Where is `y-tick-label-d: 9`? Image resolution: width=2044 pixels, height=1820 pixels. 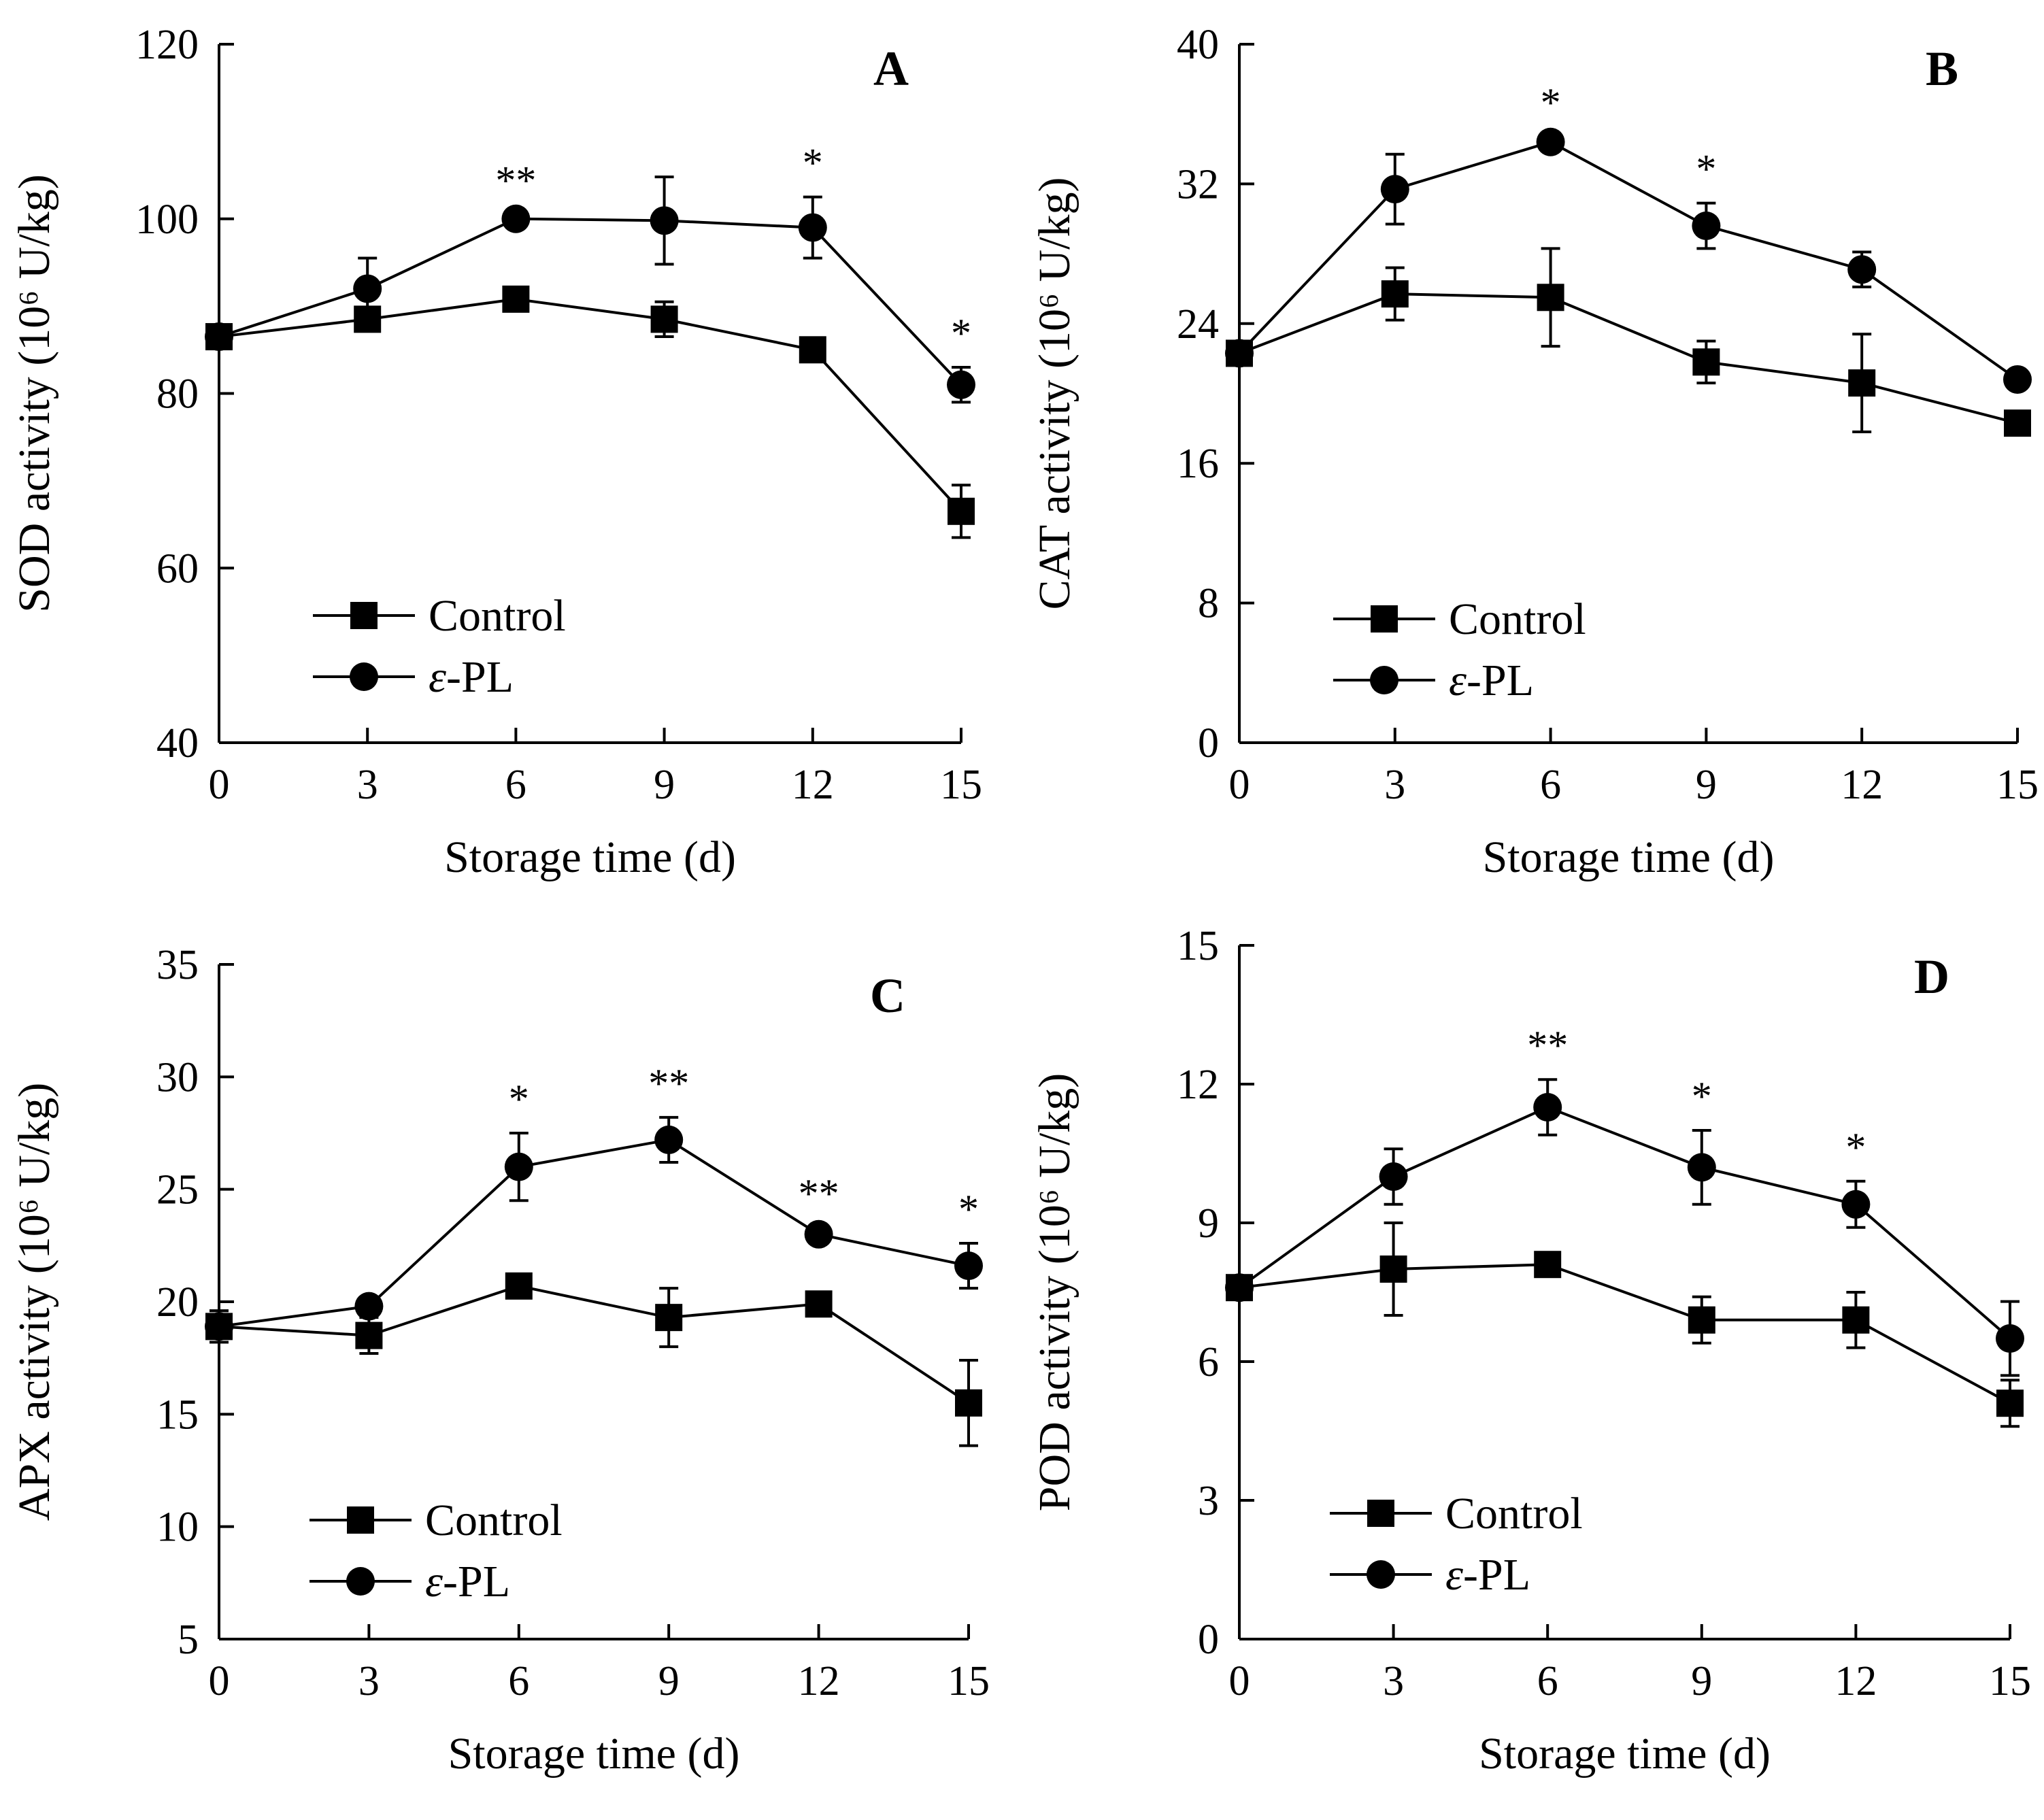 y-tick-label-d: 9 is located at coordinates (1208, 1223).